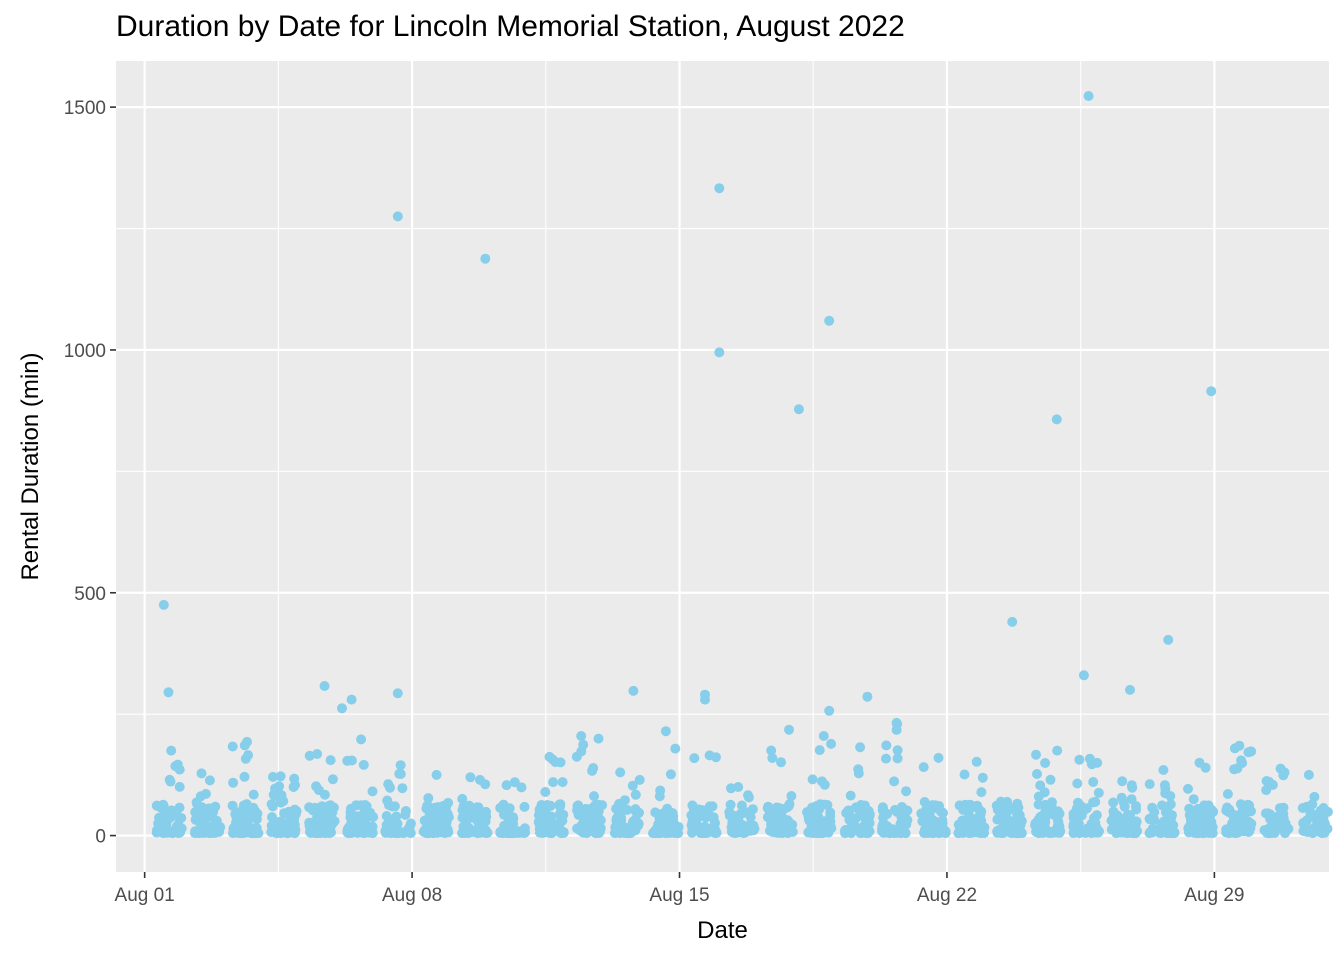  Describe the element at coordinates (90, 473) in the screenshot. I see `y-axis: 0 500 1000 1500` at that location.